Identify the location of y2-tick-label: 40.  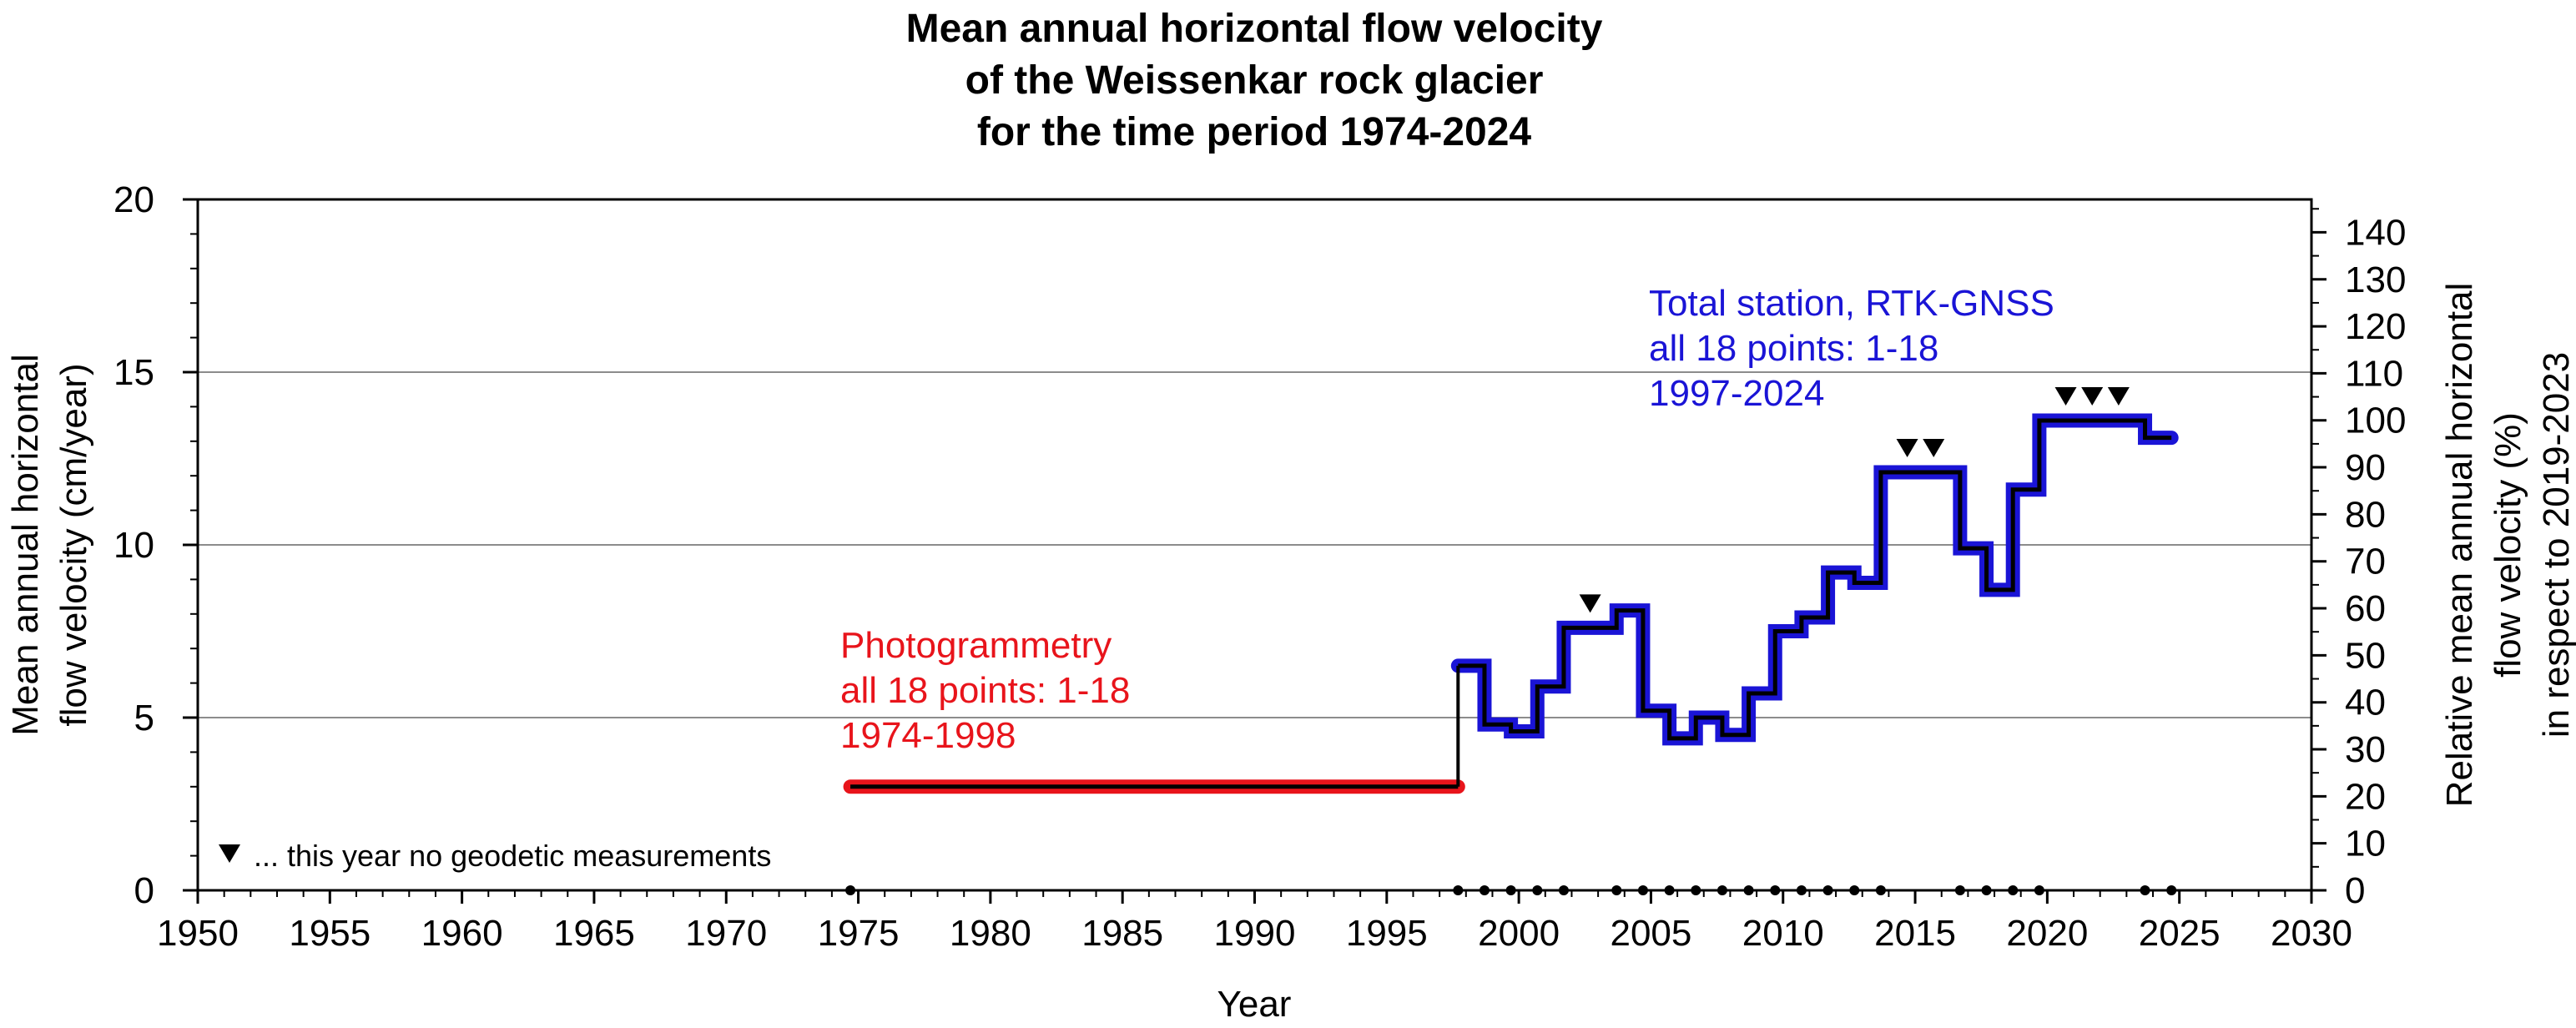
(2366, 703).